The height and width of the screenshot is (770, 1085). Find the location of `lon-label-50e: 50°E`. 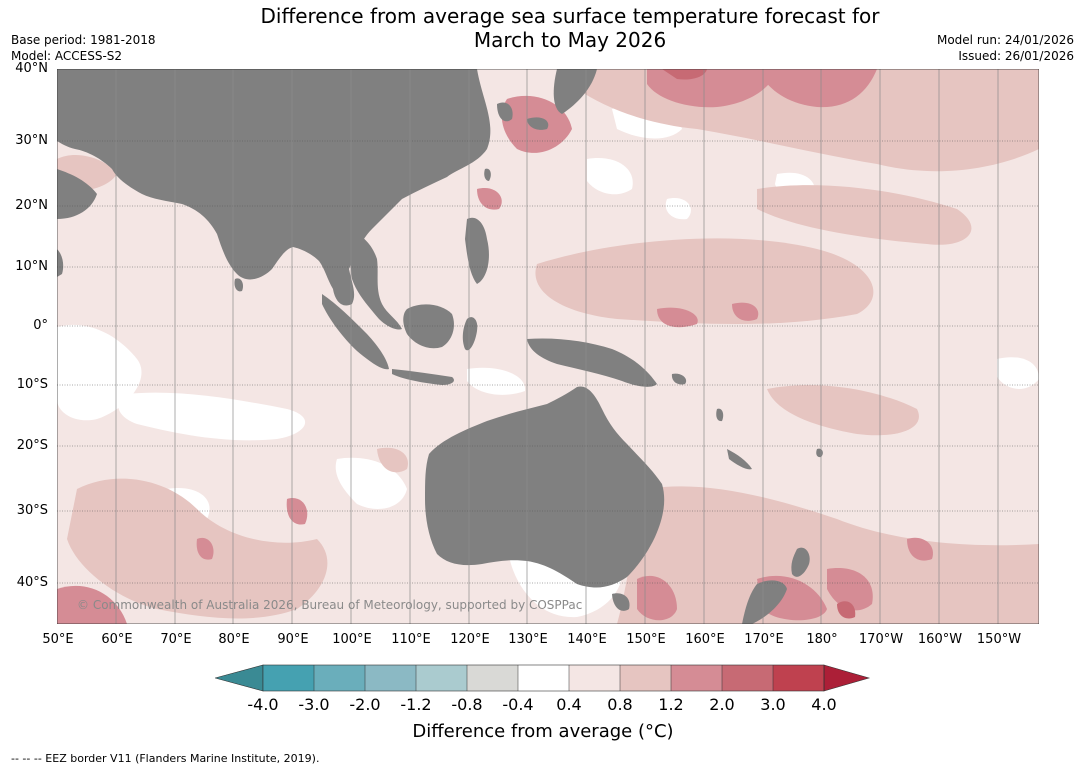

lon-label-50e: 50°E is located at coordinates (58, 639).